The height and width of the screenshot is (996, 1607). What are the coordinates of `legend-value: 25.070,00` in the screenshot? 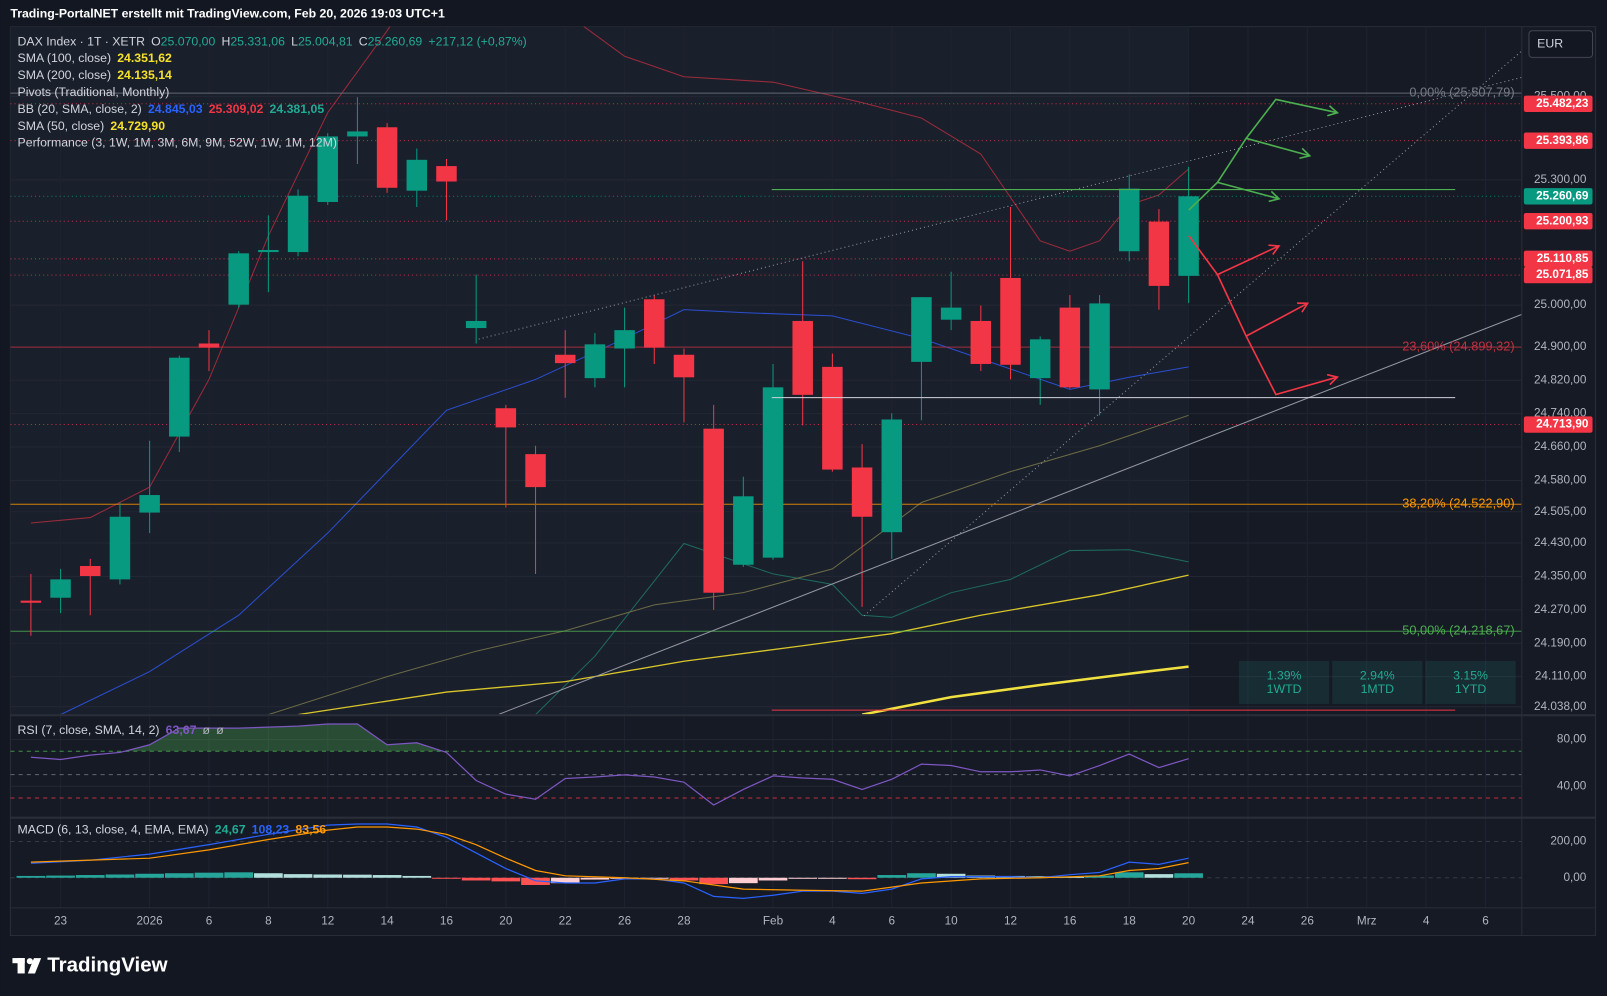 It's located at (188, 41).